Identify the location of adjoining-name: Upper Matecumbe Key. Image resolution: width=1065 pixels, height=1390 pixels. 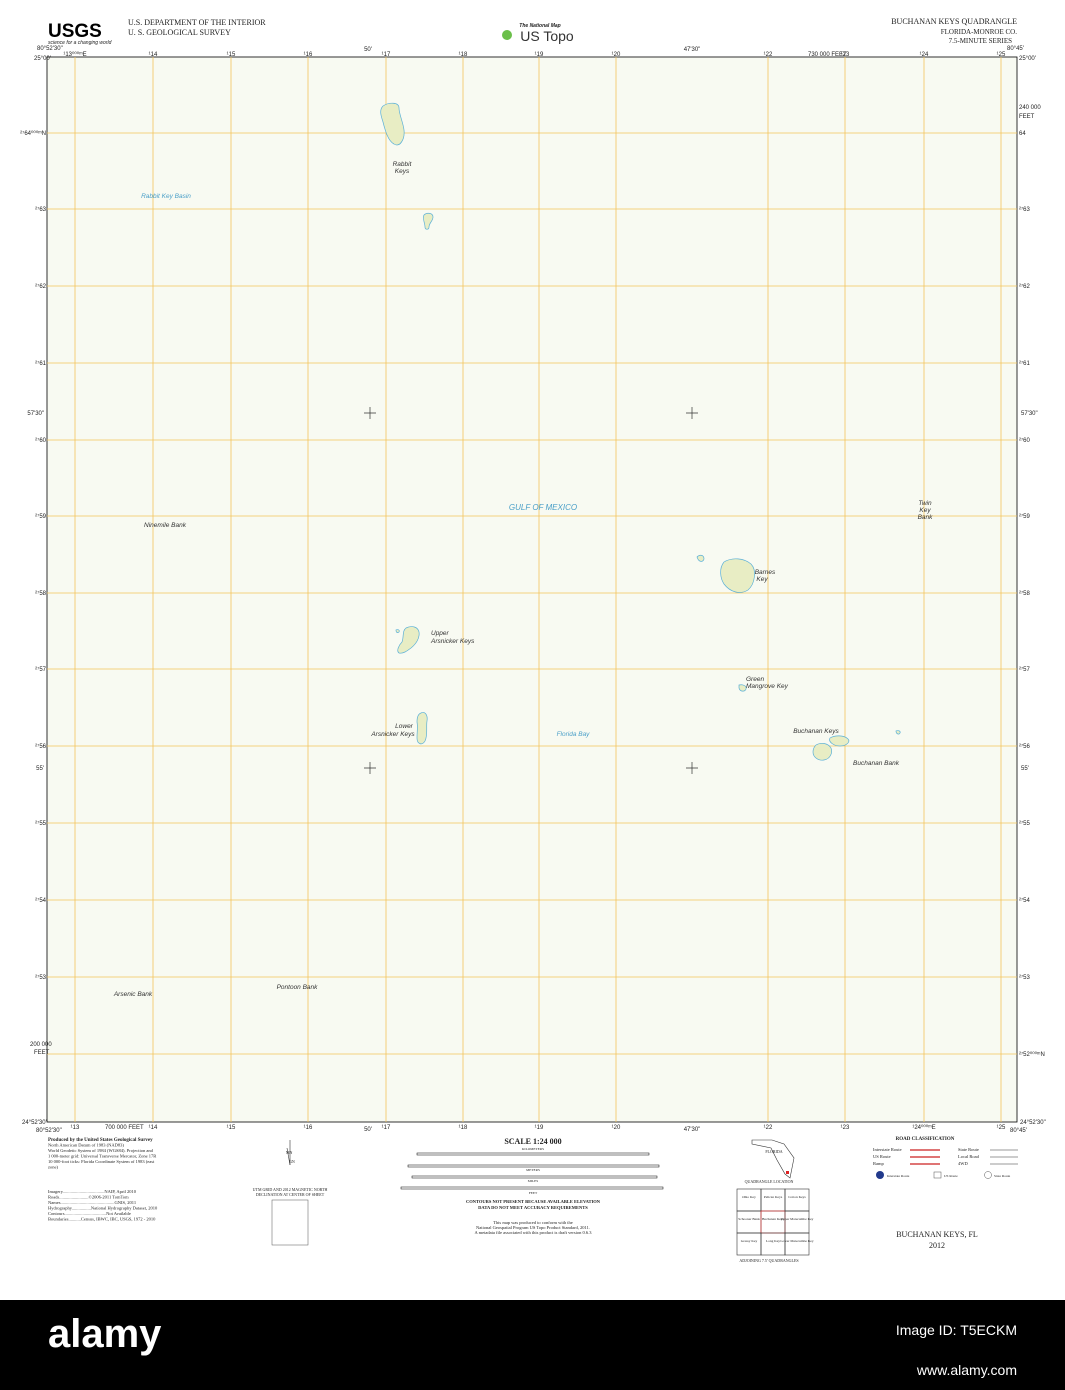
(797, 1219).